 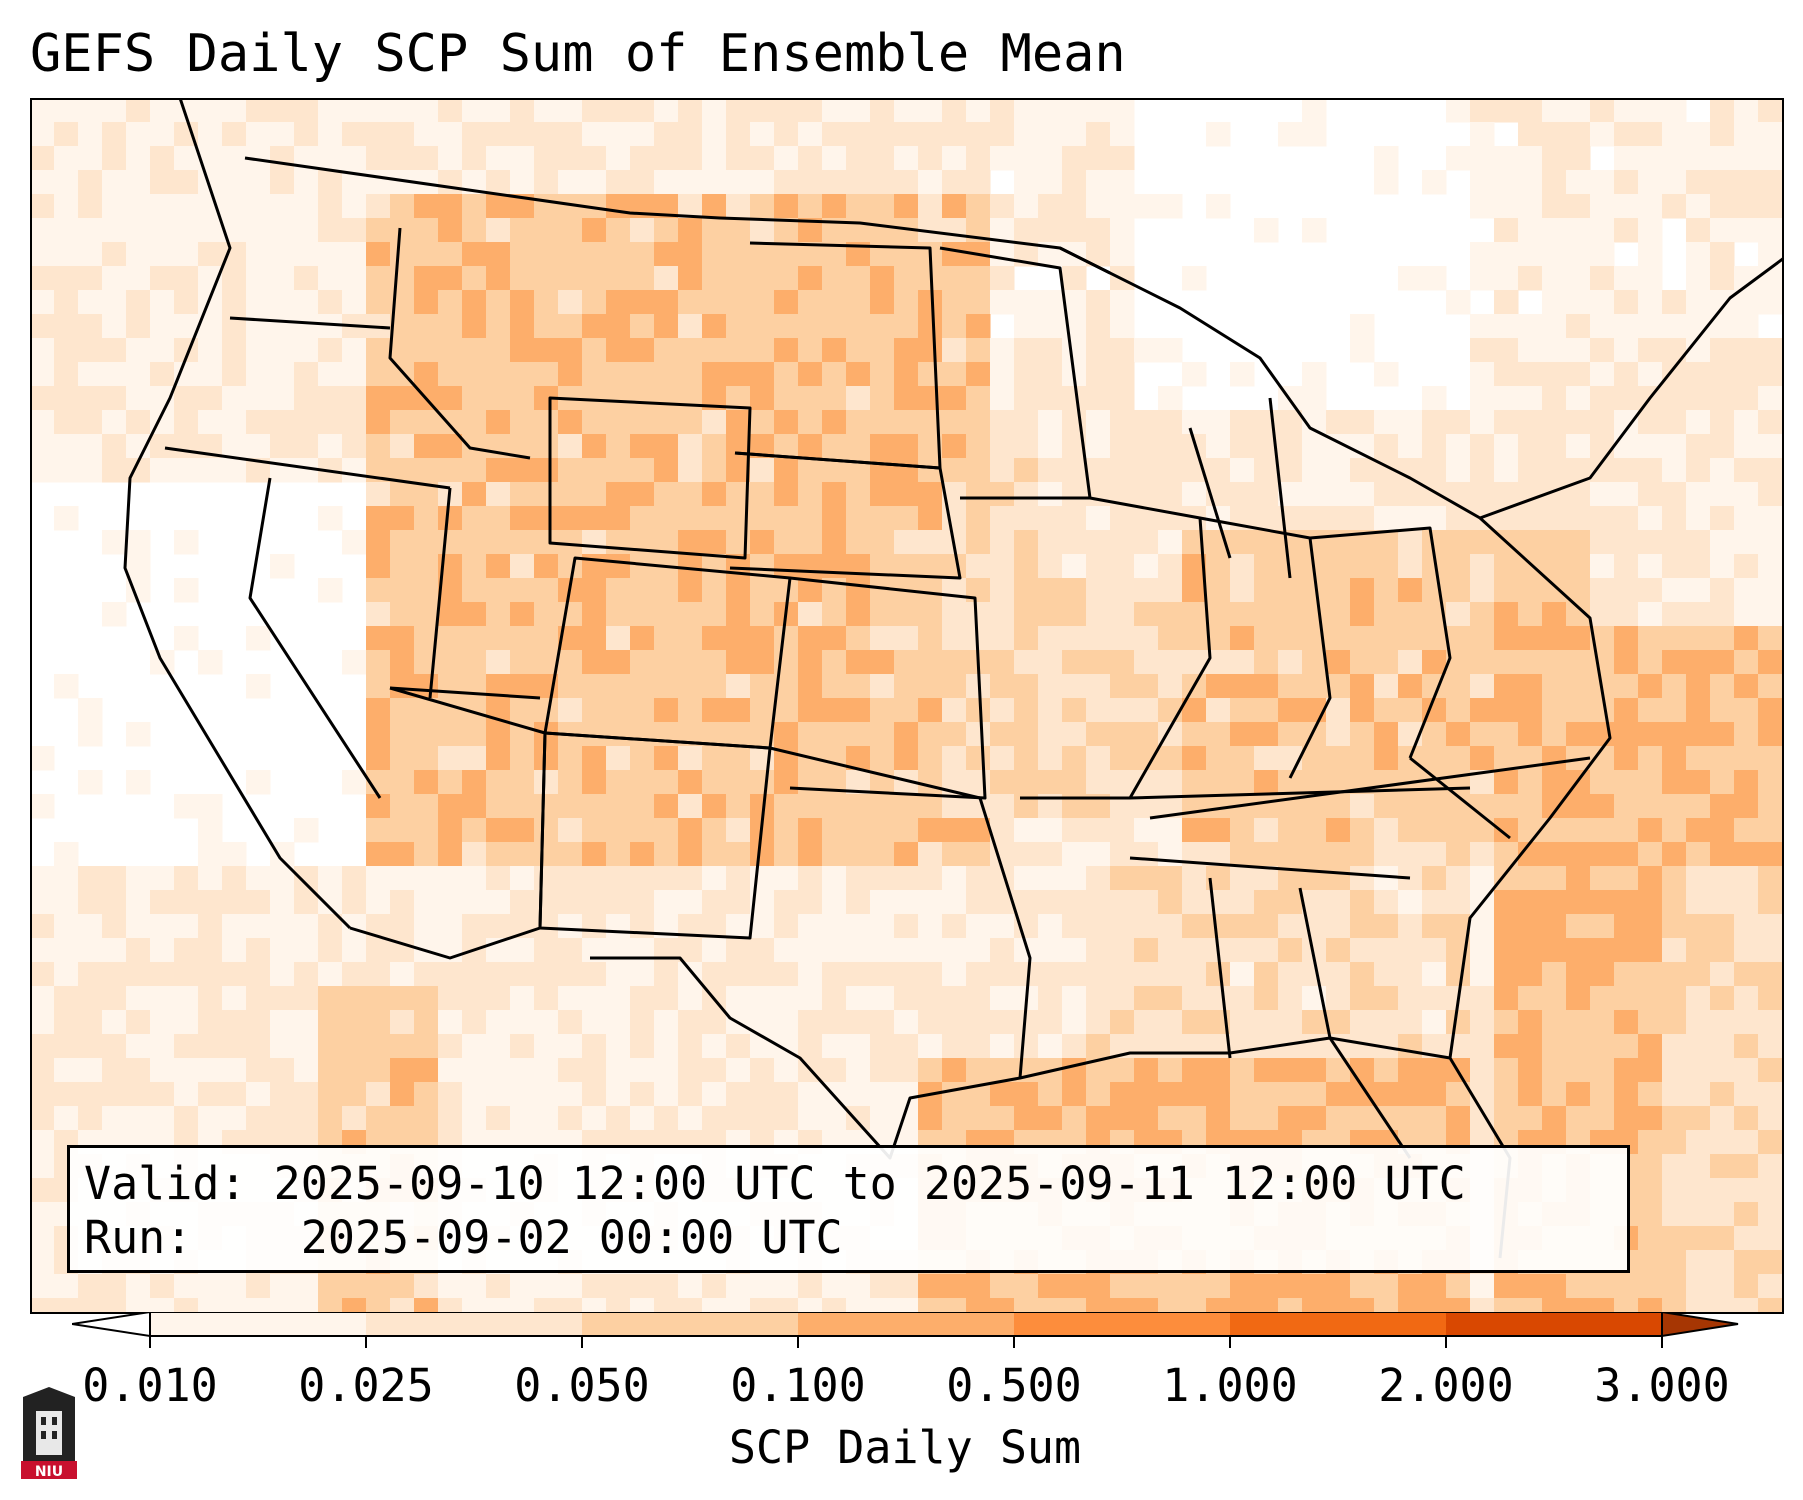 What do you see at coordinates (578, 54) in the screenshot?
I see `chart-title: GEFS Daily SCP Sum of Ensemble Mean` at bounding box center [578, 54].